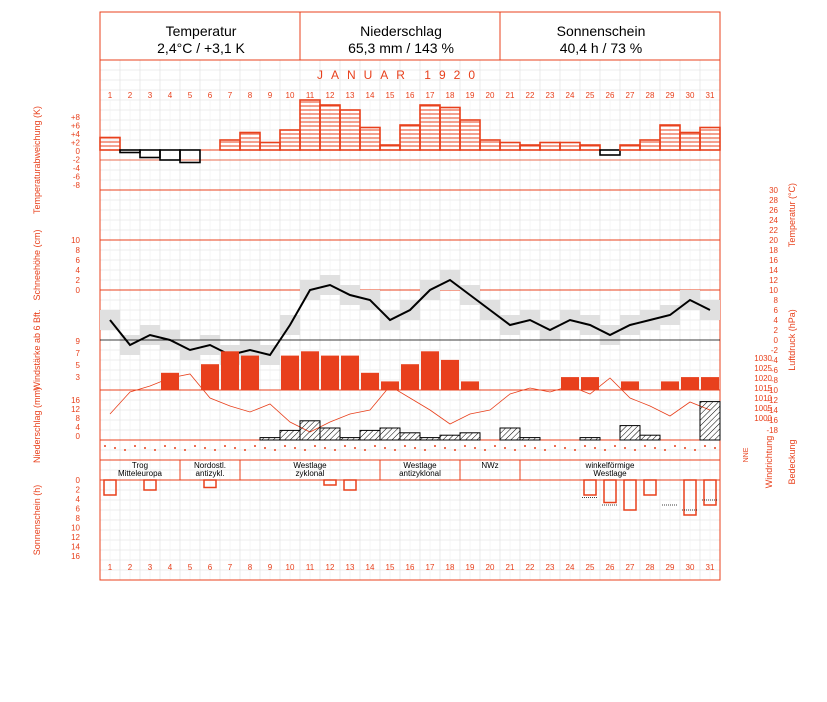  Describe the element at coordinates (763, 358) in the screenshot. I see `pressure-tick-label: 1030` at that location.